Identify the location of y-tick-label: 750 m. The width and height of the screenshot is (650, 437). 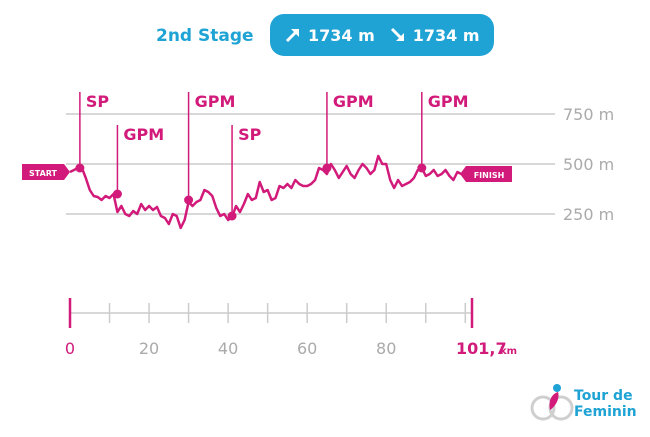
(588, 114).